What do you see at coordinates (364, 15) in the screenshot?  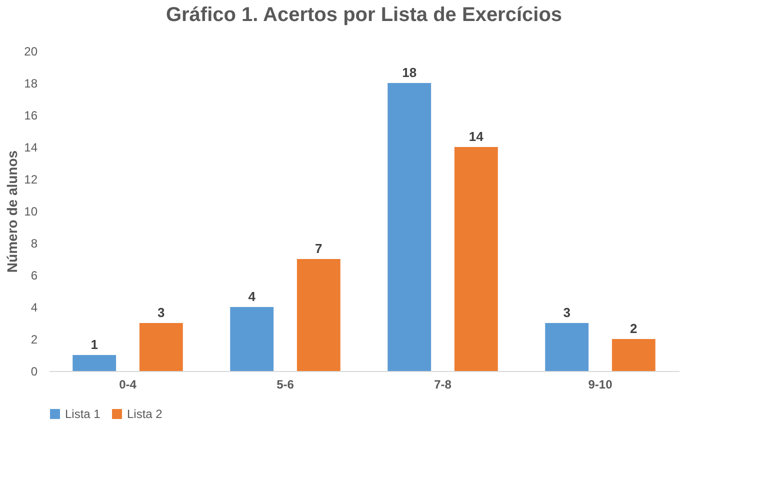 I see `chart-title: Gráfico 1. Acertos por Lista de Exercícios` at bounding box center [364, 15].